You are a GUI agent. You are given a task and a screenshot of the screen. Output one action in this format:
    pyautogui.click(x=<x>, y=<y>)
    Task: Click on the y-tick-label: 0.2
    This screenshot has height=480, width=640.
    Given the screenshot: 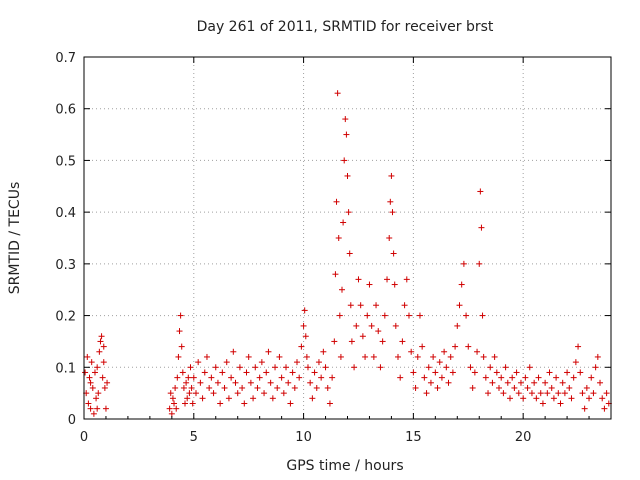 What is the action you would take?
    pyautogui.click(x=65, y=317)
    